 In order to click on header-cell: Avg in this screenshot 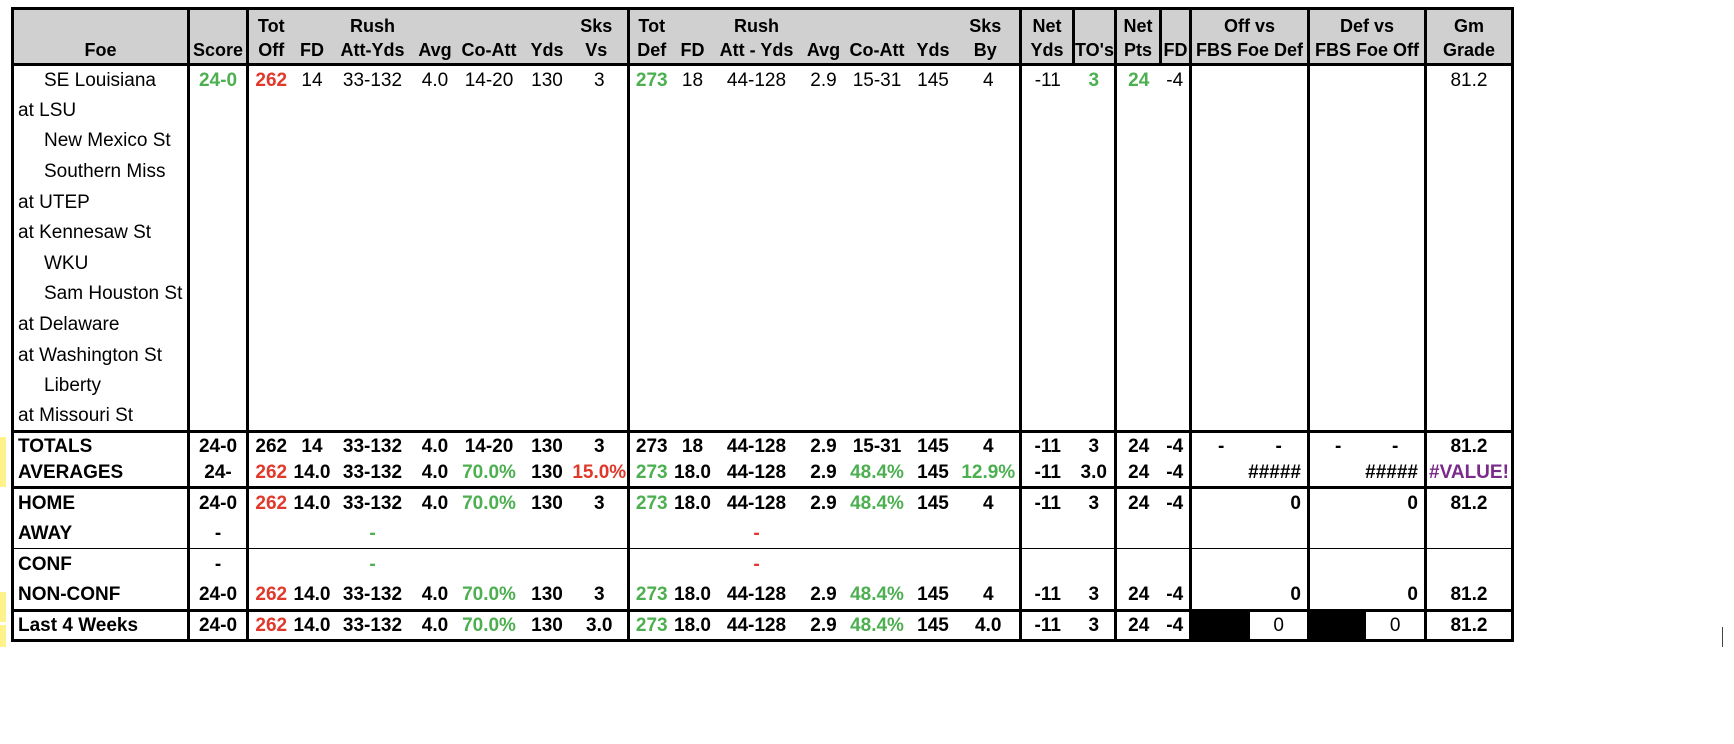, I will do `click(435, 51)`.